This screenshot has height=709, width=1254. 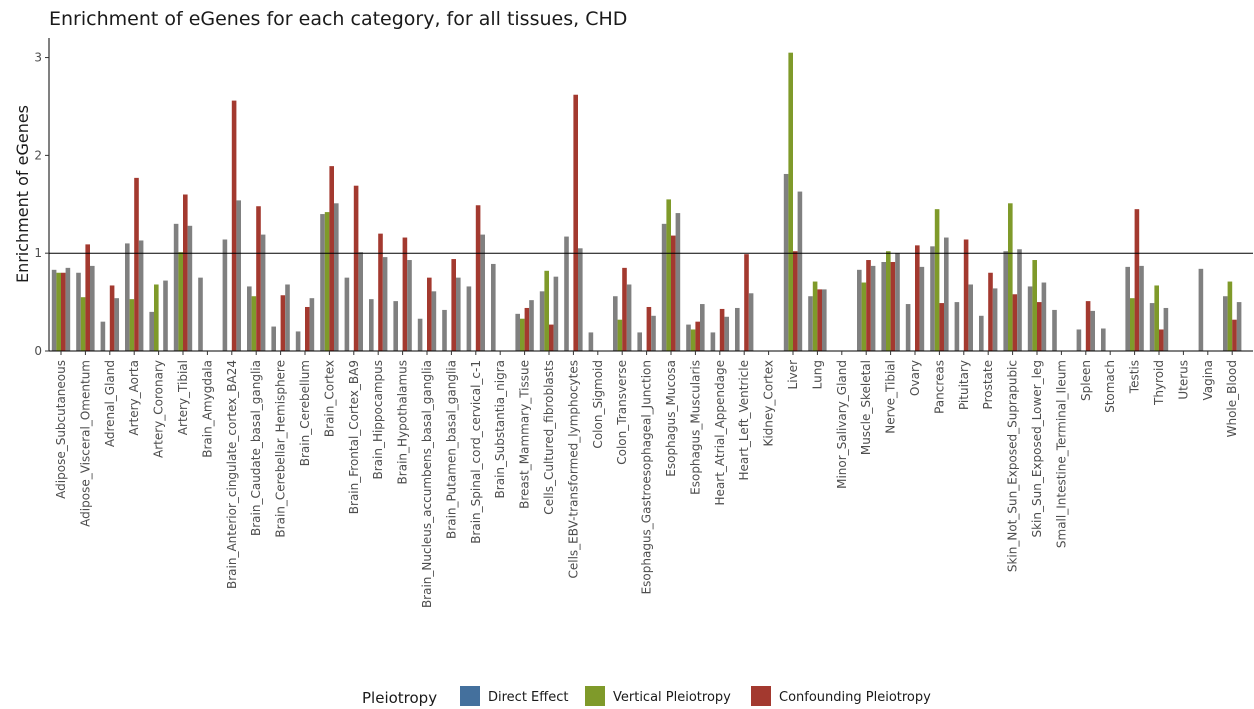 I want to click on x-tick-label: Adipose_Subcutaneous, so click(x=61, y=429).